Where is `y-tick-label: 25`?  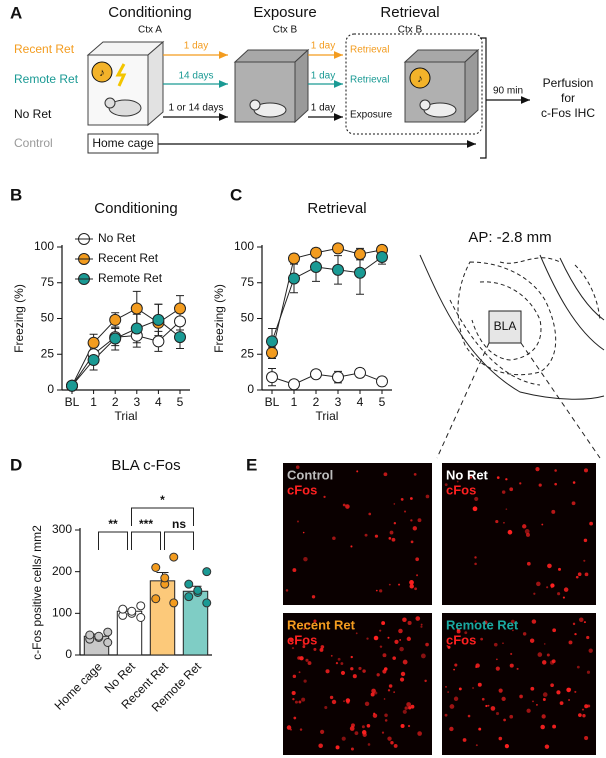 y-tick-label: 25 is located at coordinates (248, 353).